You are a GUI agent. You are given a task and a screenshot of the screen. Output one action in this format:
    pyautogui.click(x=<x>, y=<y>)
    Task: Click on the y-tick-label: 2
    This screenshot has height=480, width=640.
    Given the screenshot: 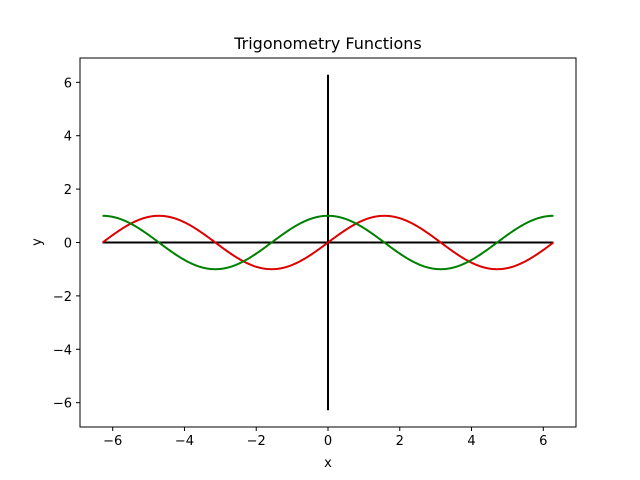 What is the action you would take?
    pyautogui.click(x=68, y=190)
    